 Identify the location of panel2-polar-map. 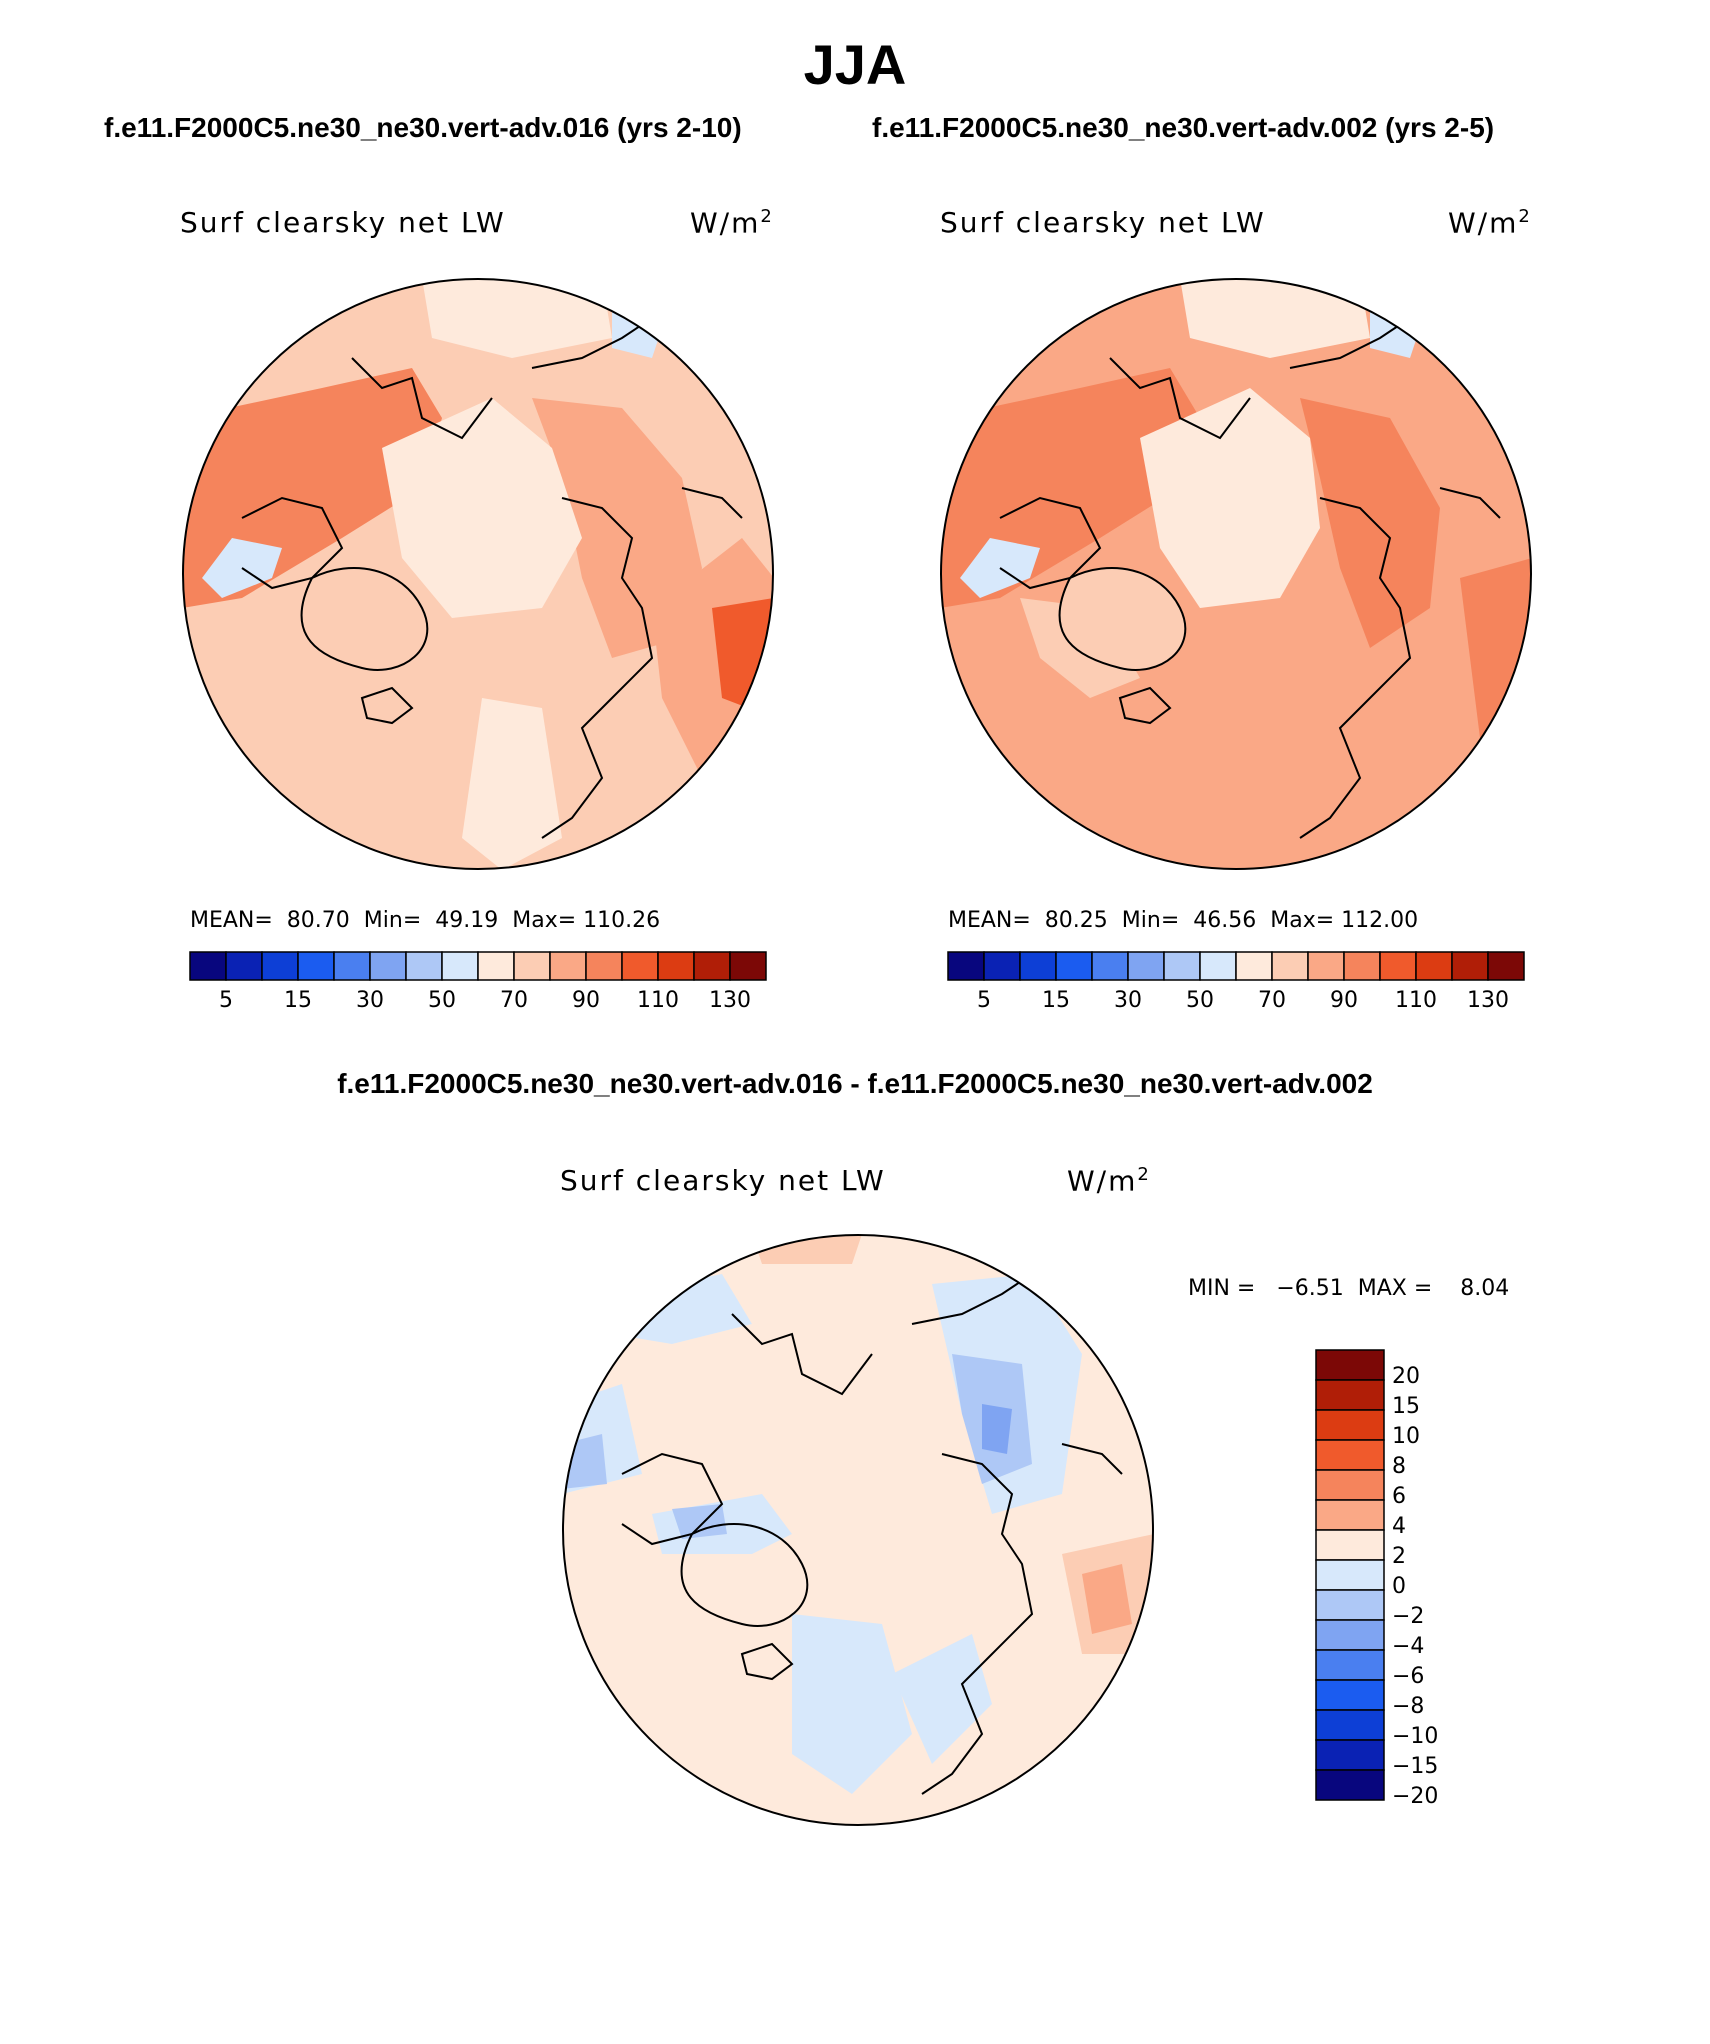
(1236, 574).